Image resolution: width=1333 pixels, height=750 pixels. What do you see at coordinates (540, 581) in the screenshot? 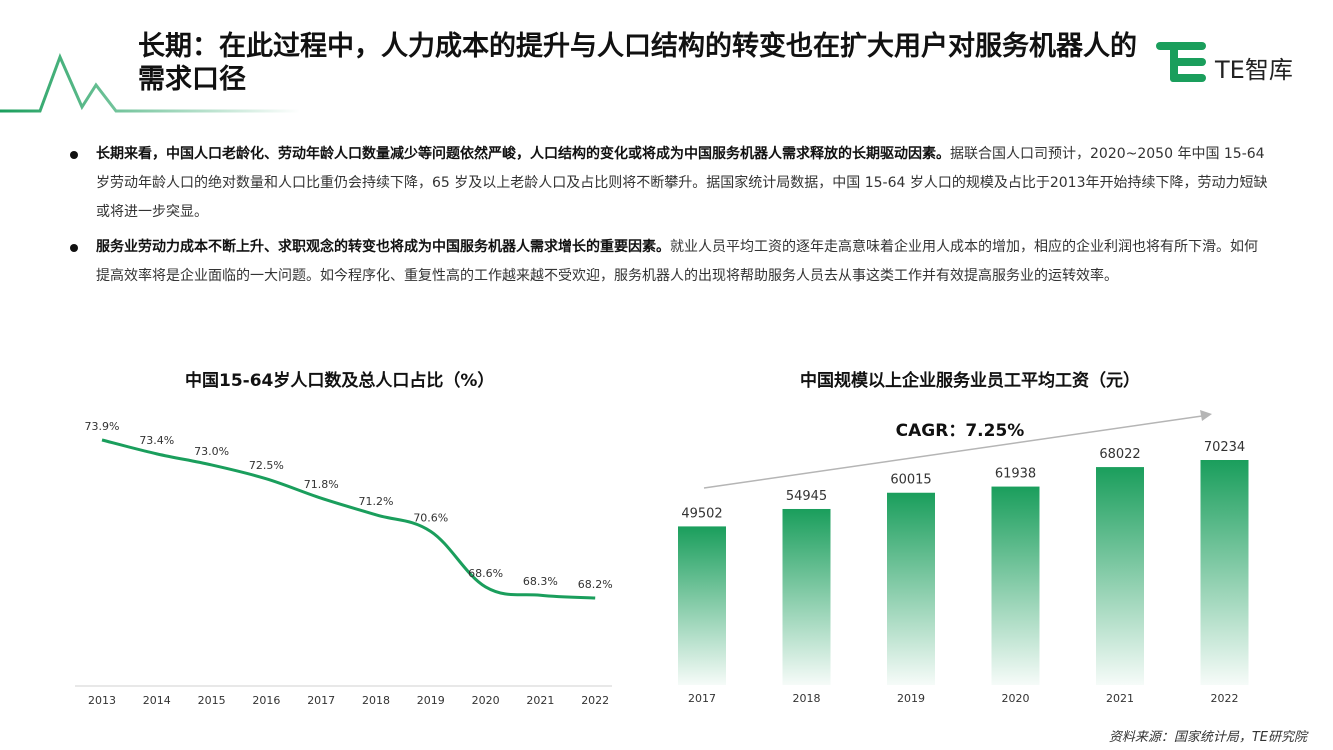
I see `data-label: 68.3%` at bounding box center [540, 581].